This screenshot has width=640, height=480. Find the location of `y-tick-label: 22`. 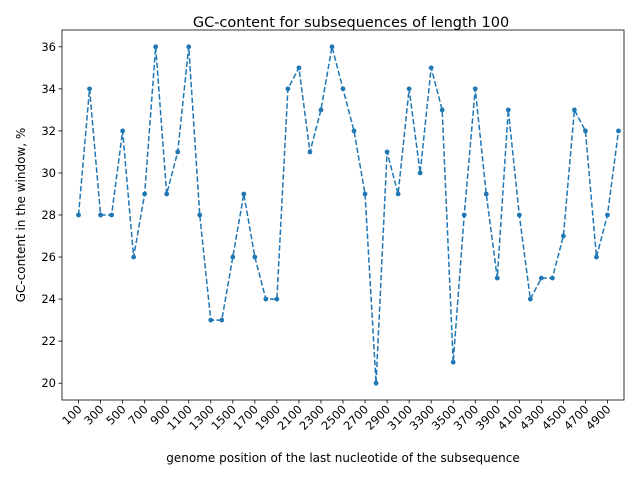

y-tick-label: 22 is located at coordinates (48, 341).